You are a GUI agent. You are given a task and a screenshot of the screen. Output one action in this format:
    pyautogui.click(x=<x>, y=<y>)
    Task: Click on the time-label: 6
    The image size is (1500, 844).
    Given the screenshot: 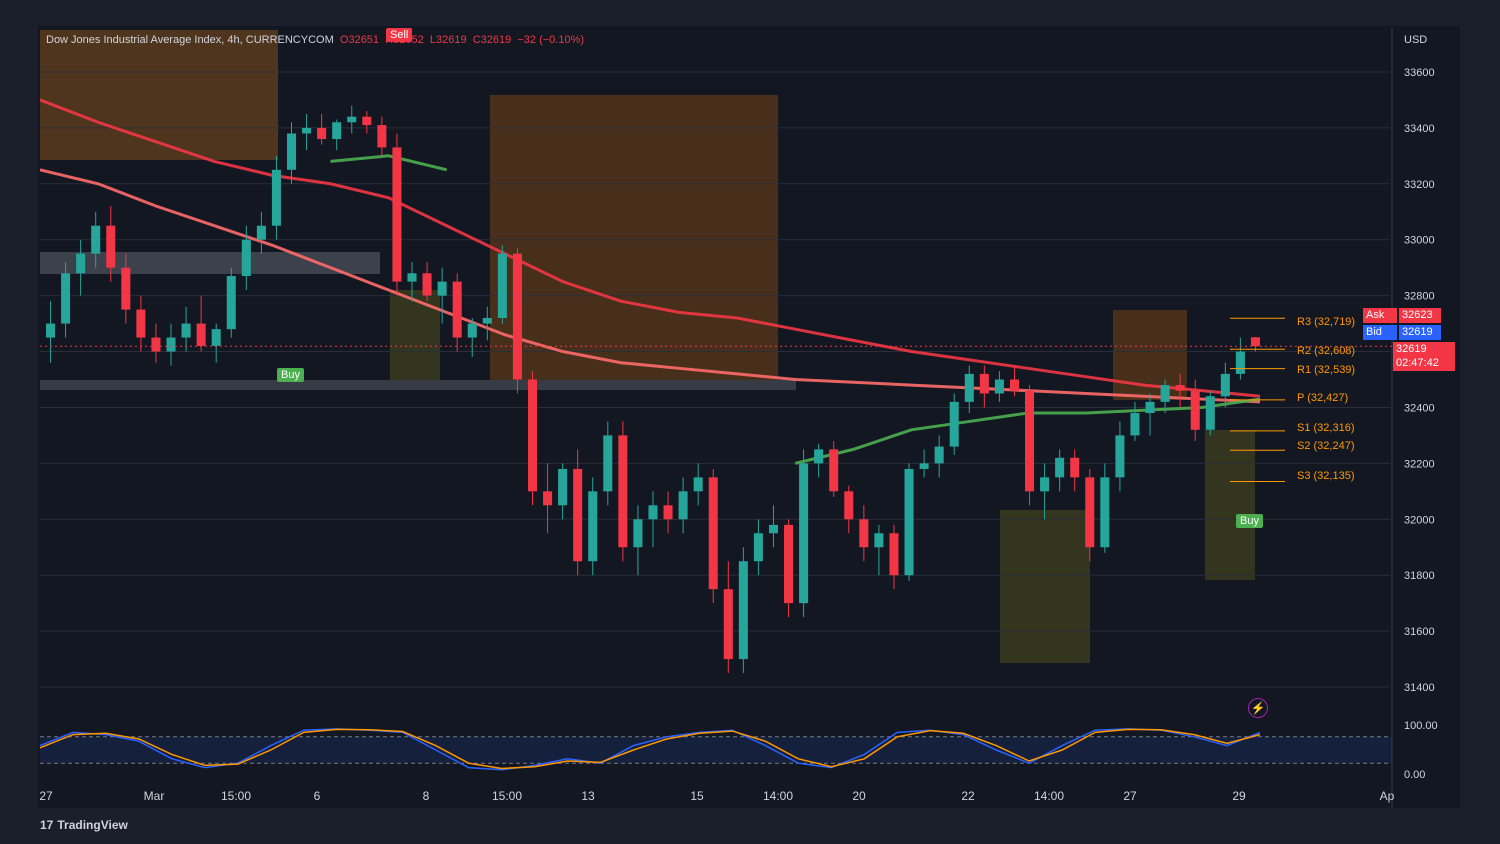 What is the action you would take?
    pyautogui.click(x=317, y=796)
    